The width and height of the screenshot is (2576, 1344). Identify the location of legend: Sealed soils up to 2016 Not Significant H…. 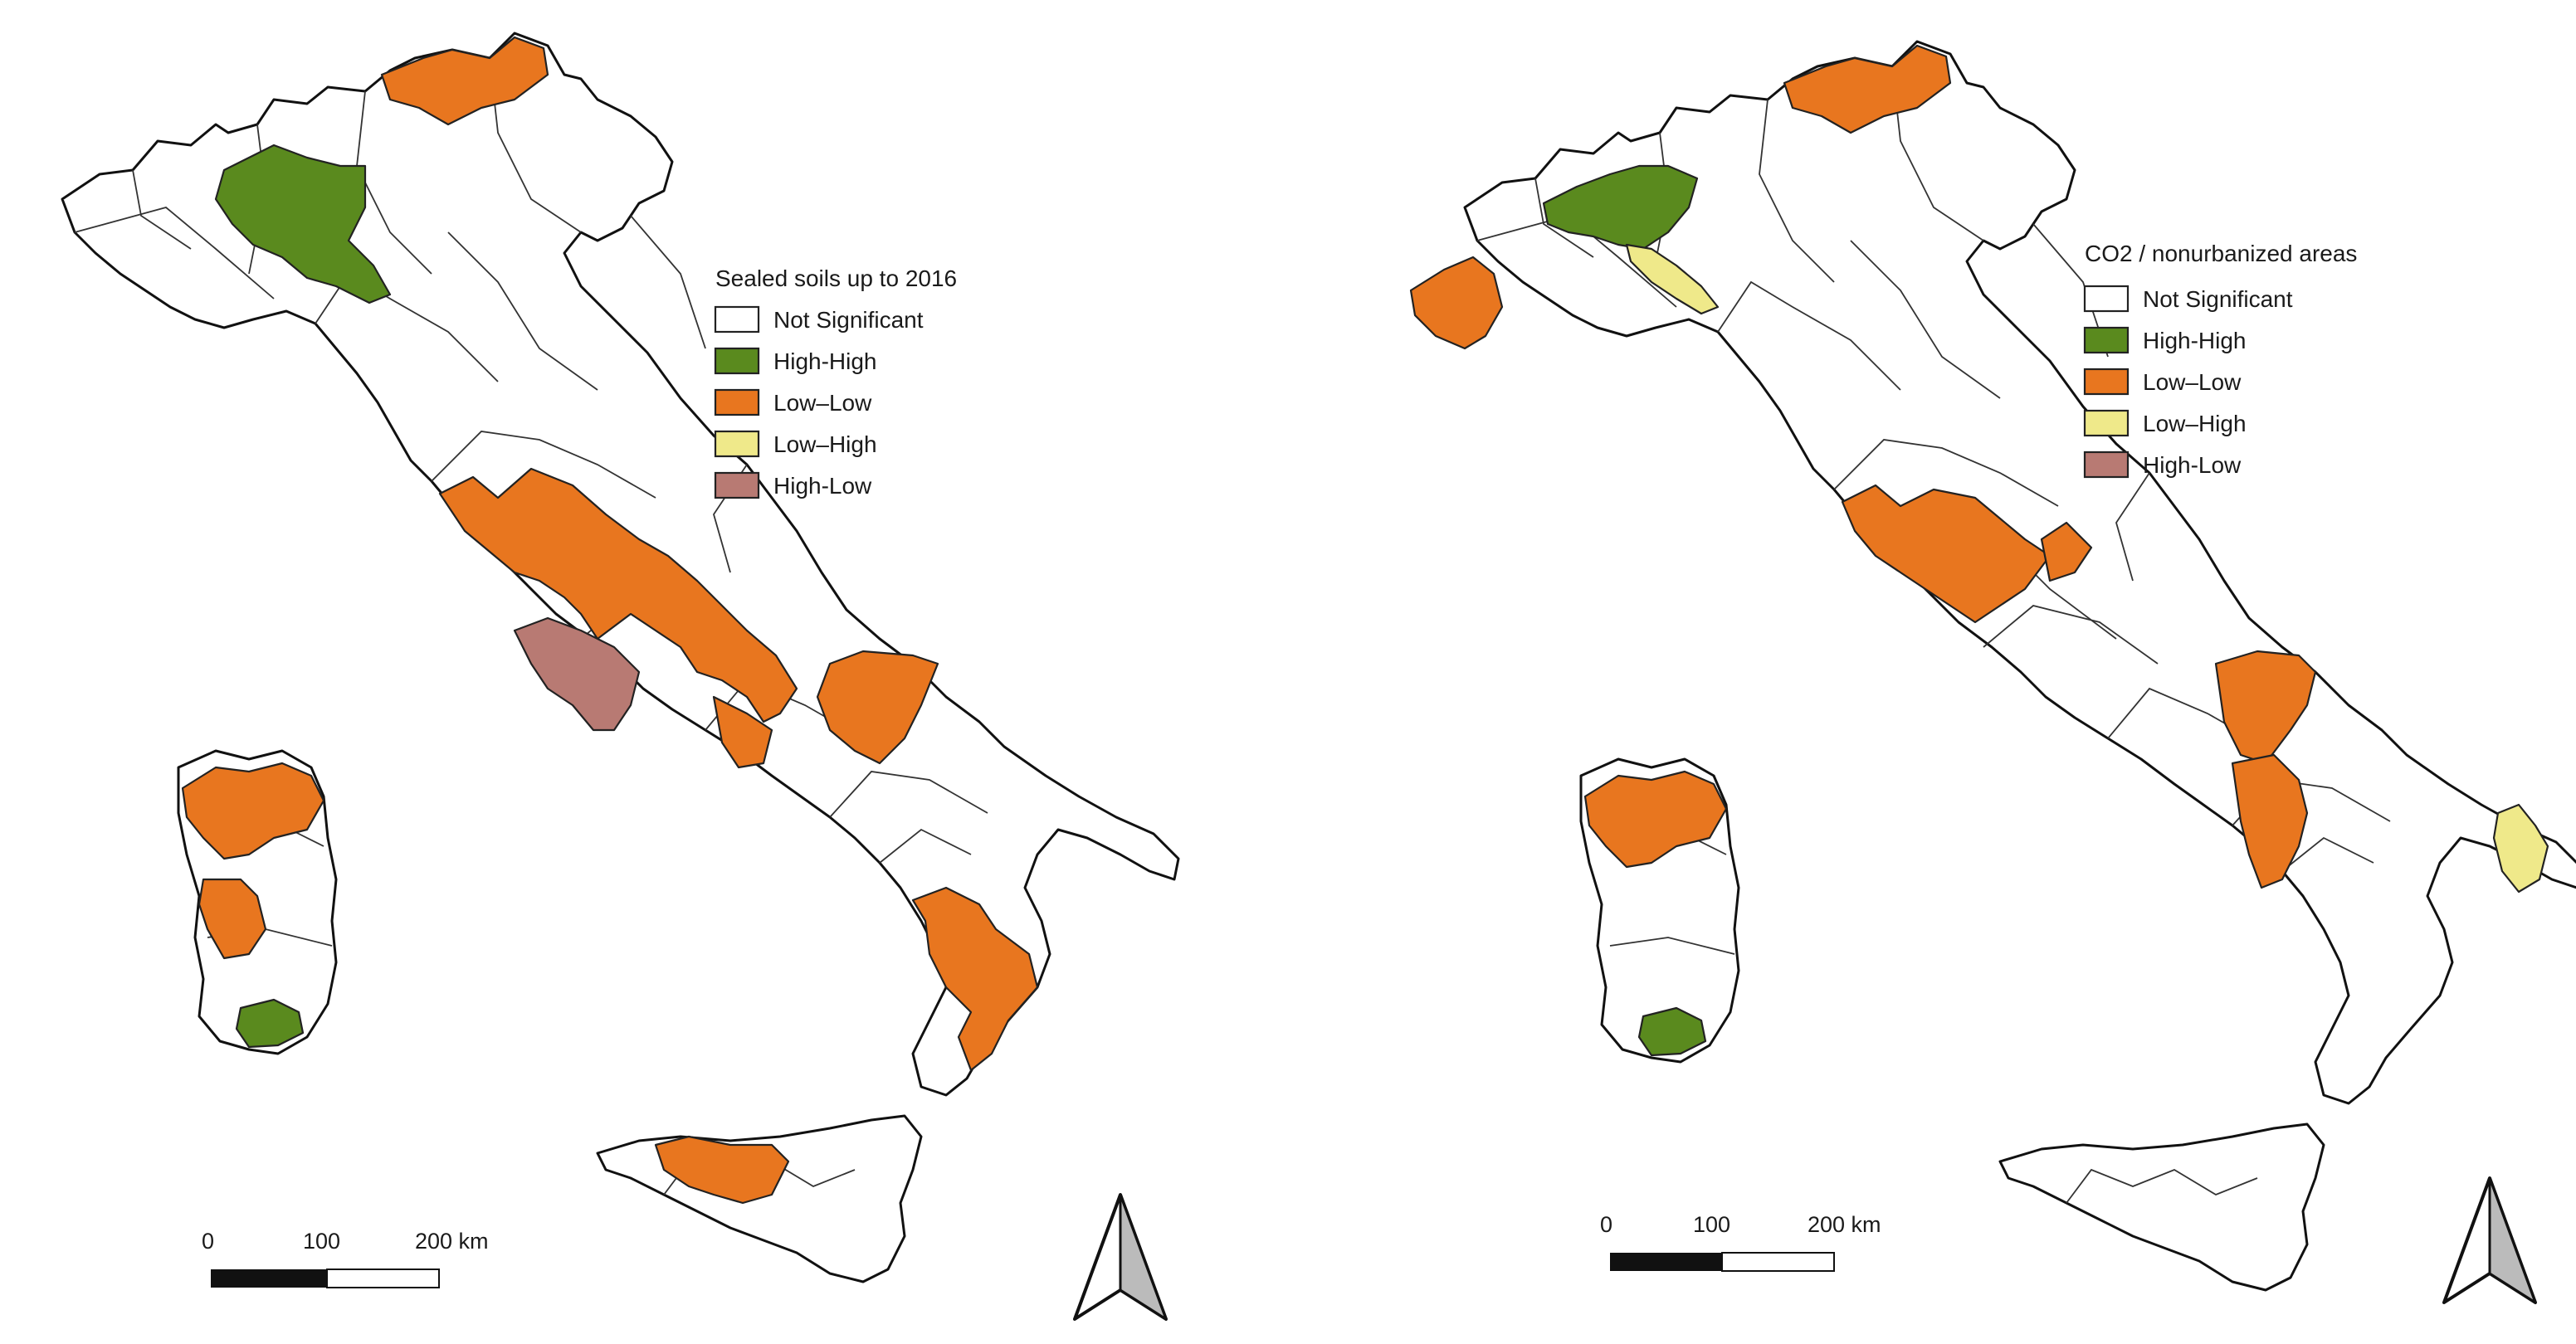
(836, 382).